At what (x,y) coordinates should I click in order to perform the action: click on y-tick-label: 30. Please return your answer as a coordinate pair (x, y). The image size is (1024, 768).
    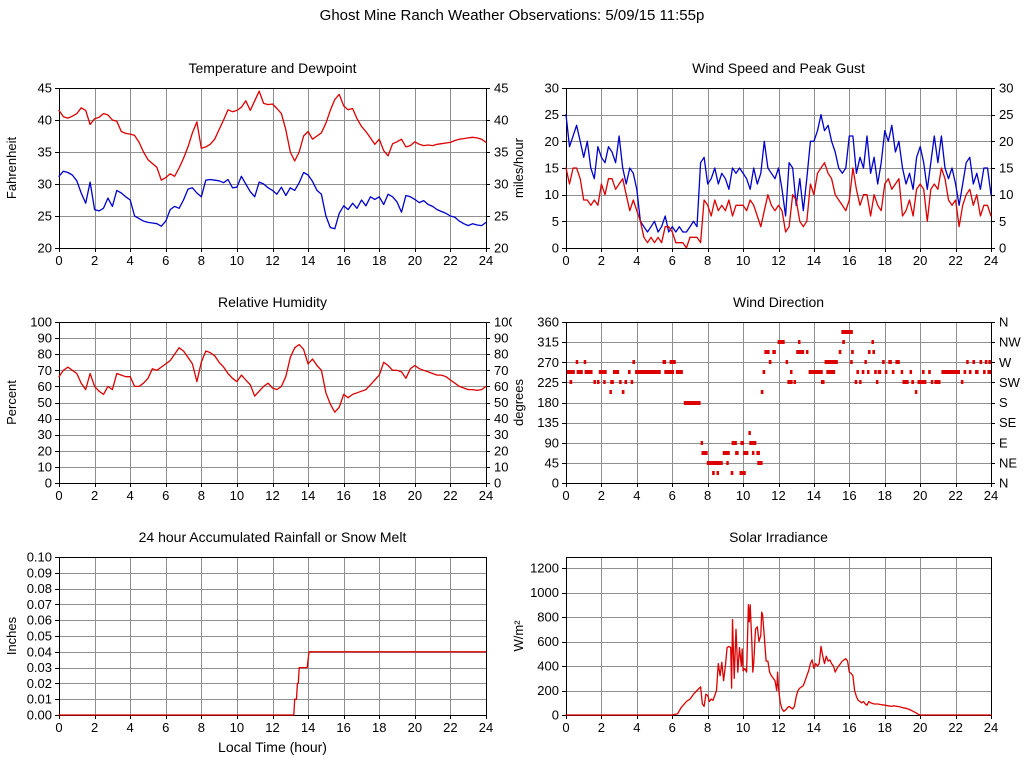
    Looking at the image, I should click on (45, 434).